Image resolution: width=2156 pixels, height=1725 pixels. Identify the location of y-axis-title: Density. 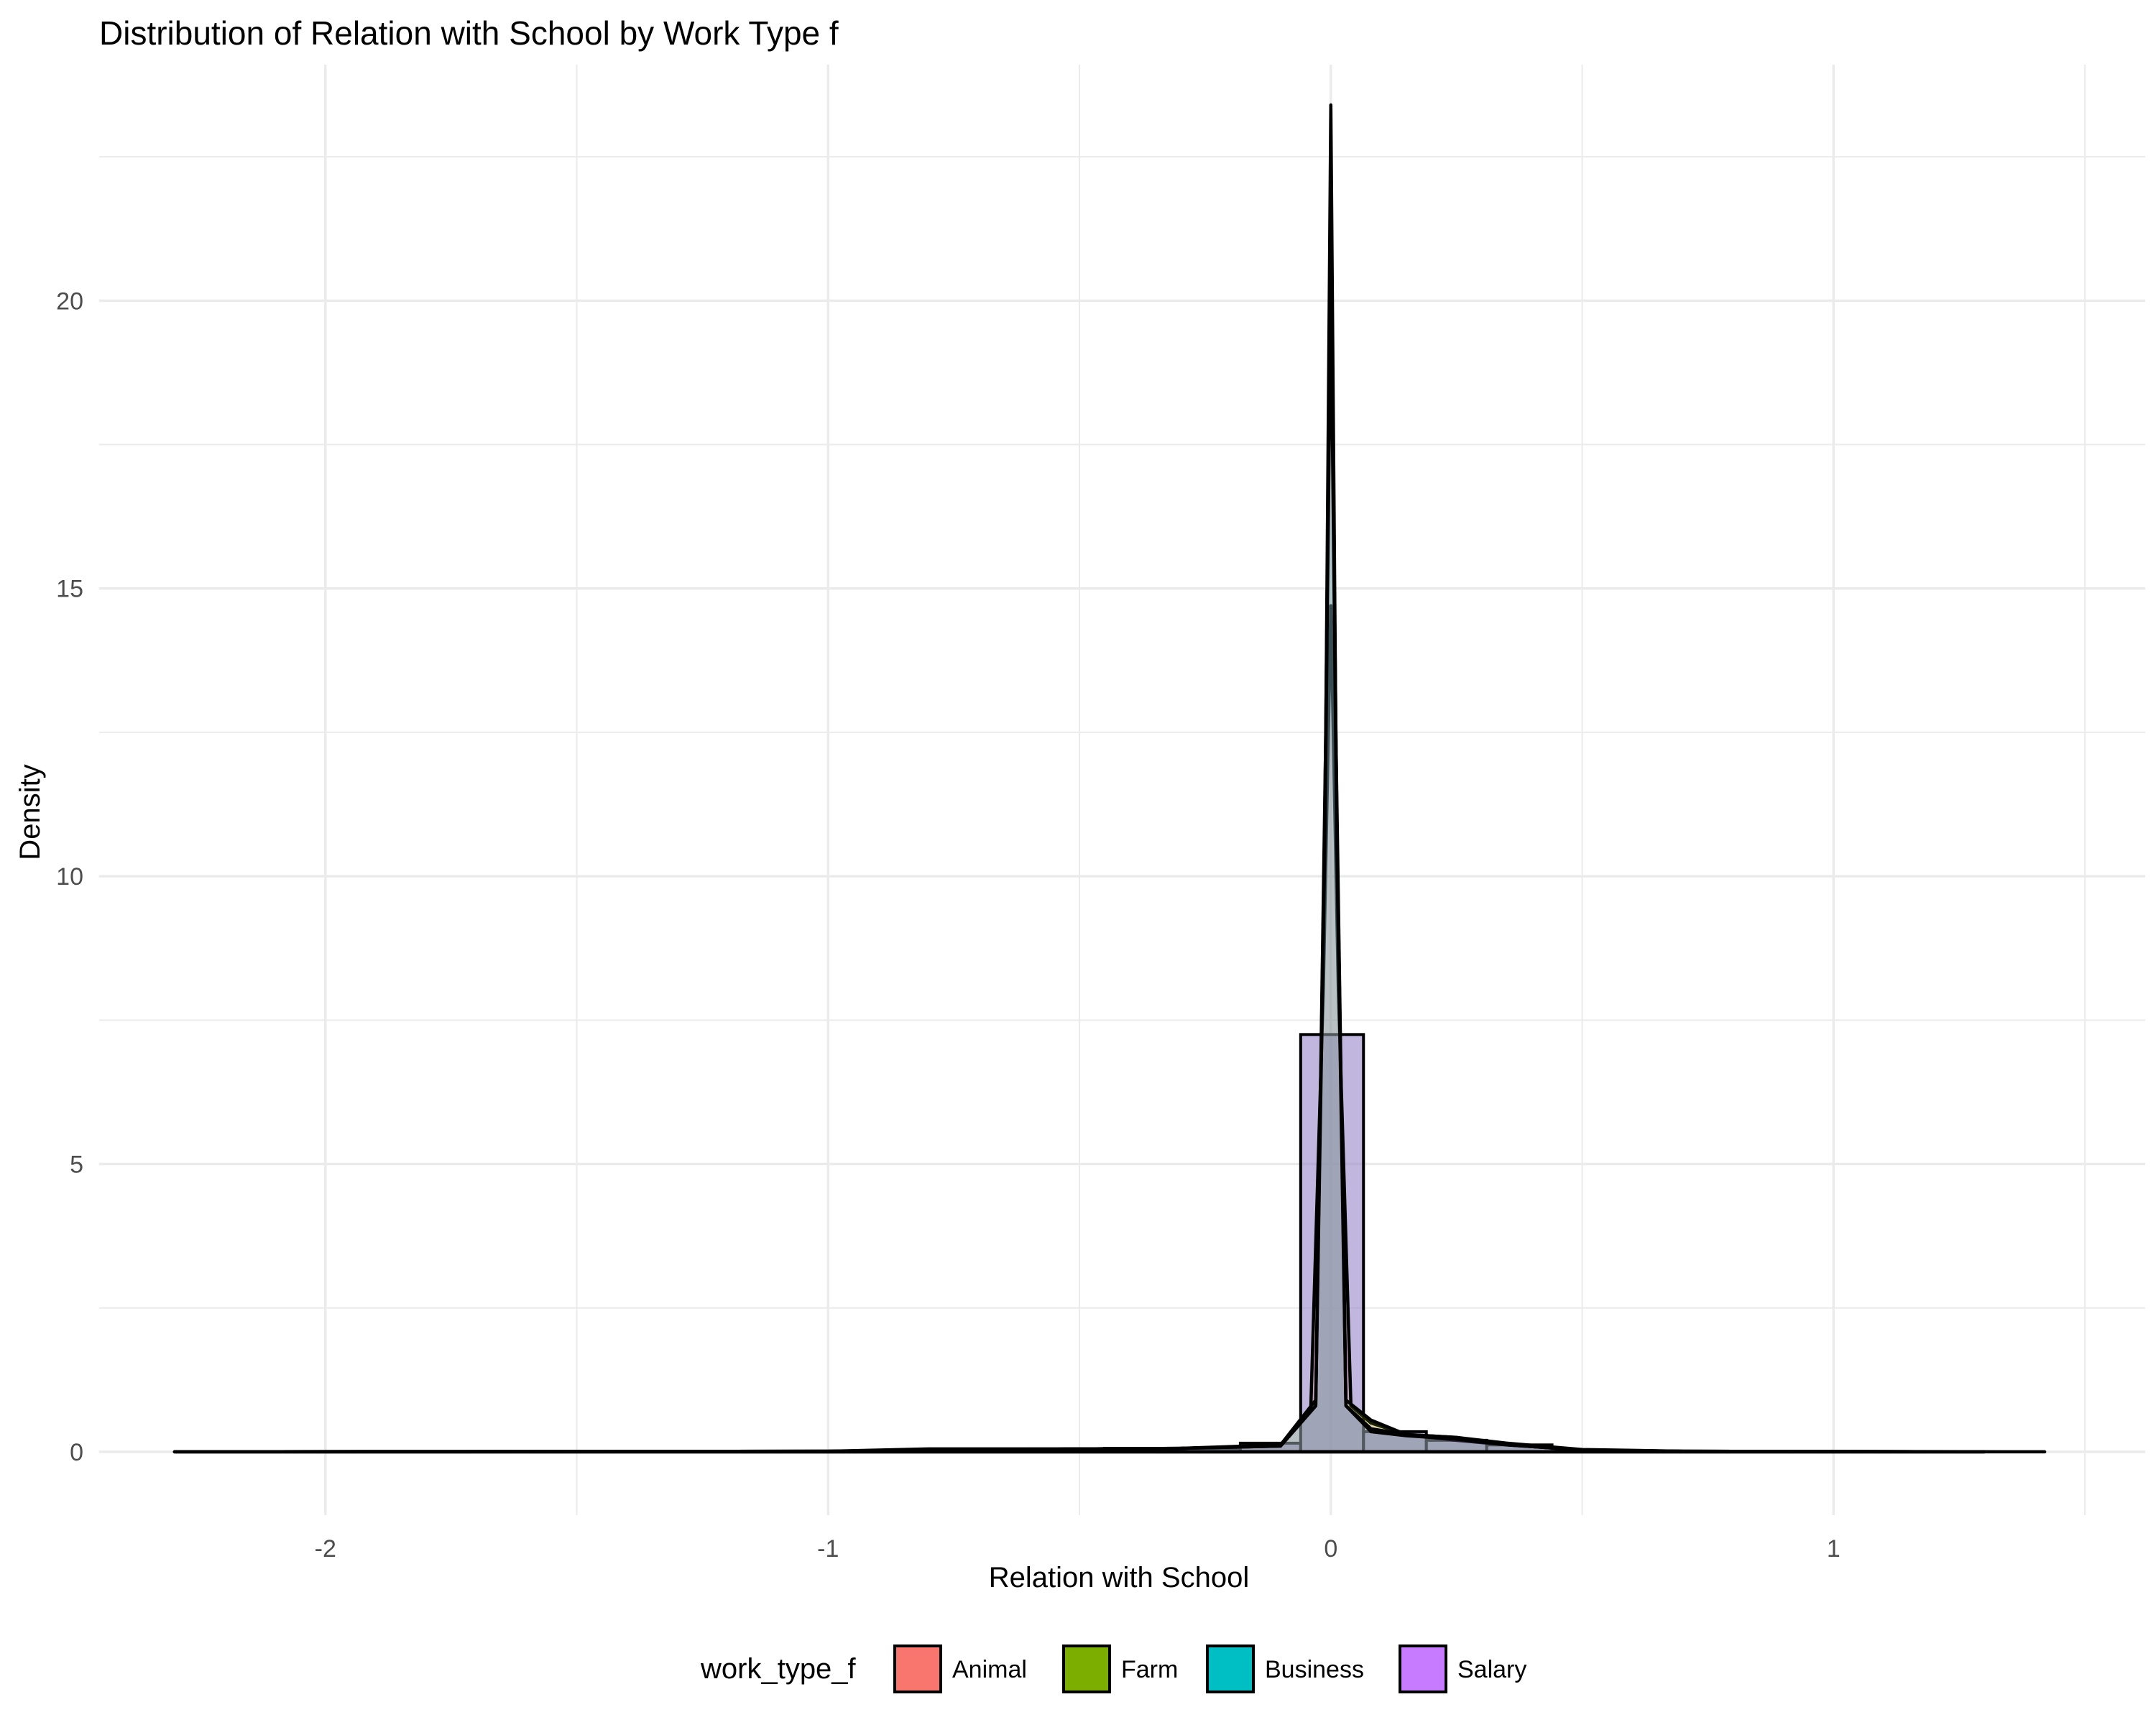
(30, 812).